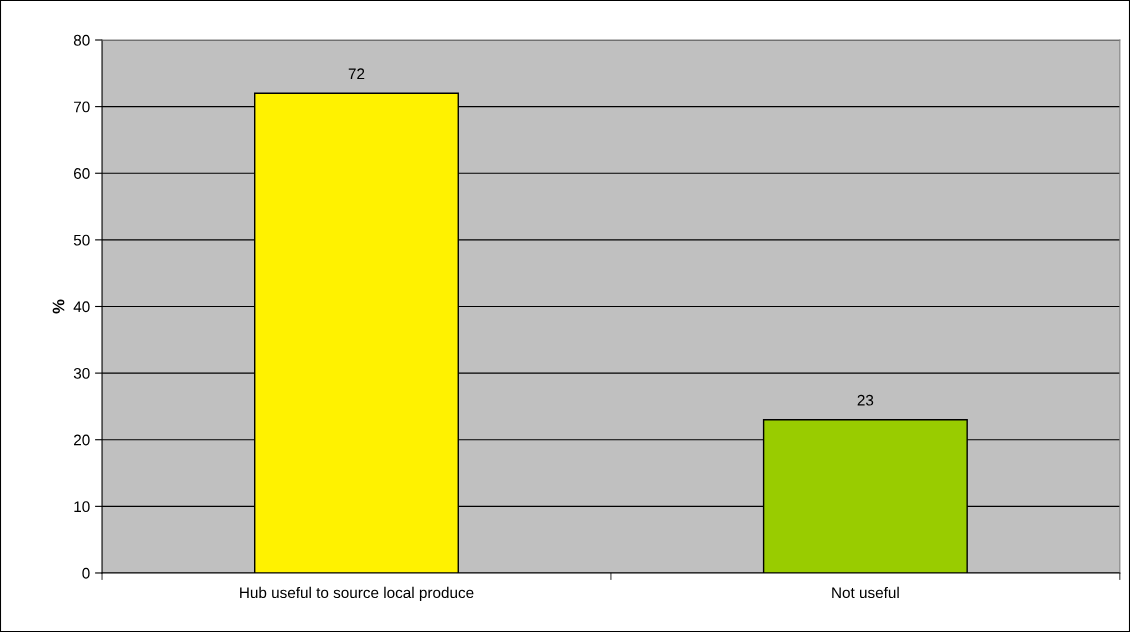 The width and height of the screenshot is (1130, 632). Describe the element at coordinates (82, 173) in the screenshot. I see `y-tick-label: 60` at that location.